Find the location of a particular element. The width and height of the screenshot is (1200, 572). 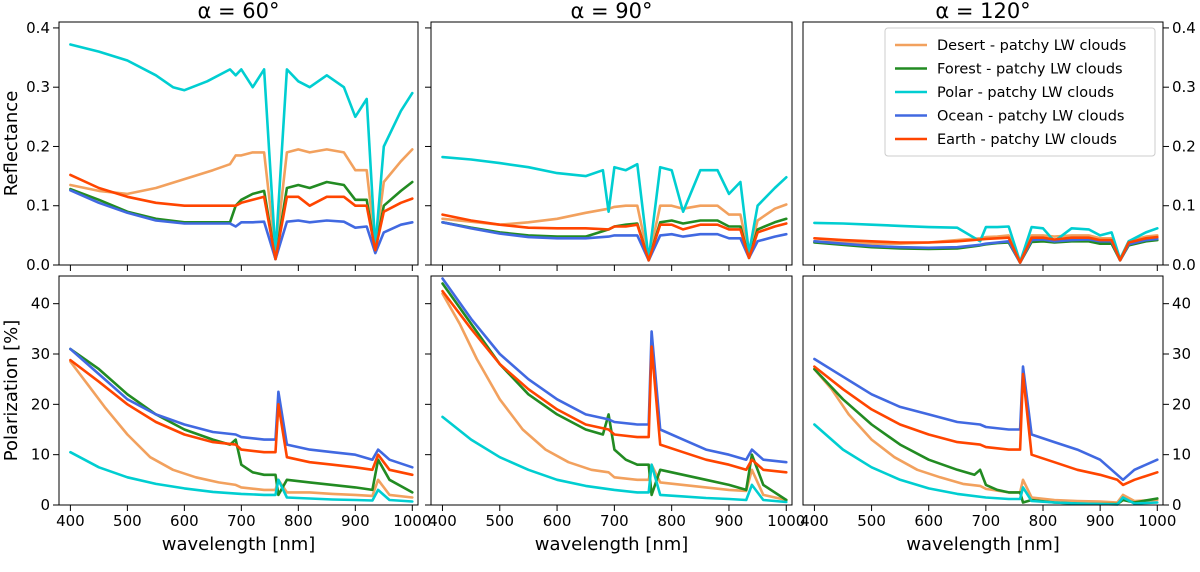

legend-box is located at coordinates (1020, 92).